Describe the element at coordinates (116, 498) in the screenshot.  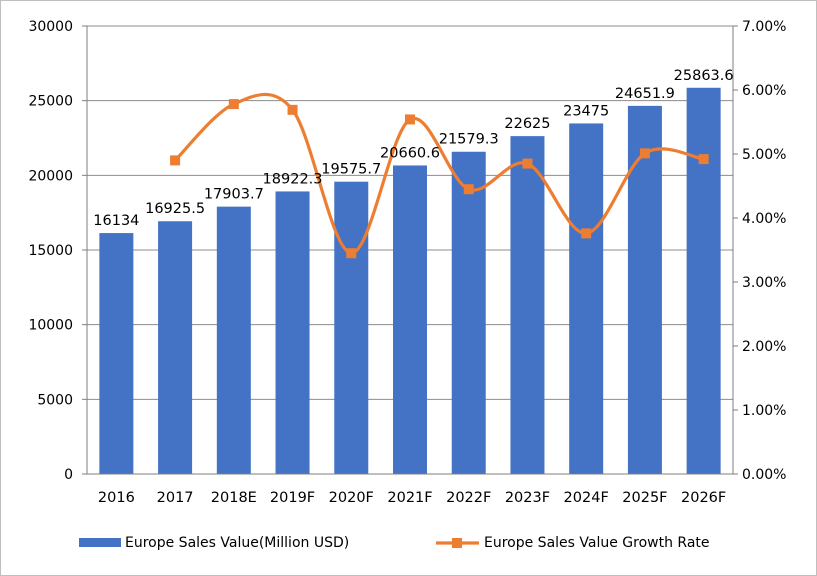
I see `x-tick-label: 2016` at that location.